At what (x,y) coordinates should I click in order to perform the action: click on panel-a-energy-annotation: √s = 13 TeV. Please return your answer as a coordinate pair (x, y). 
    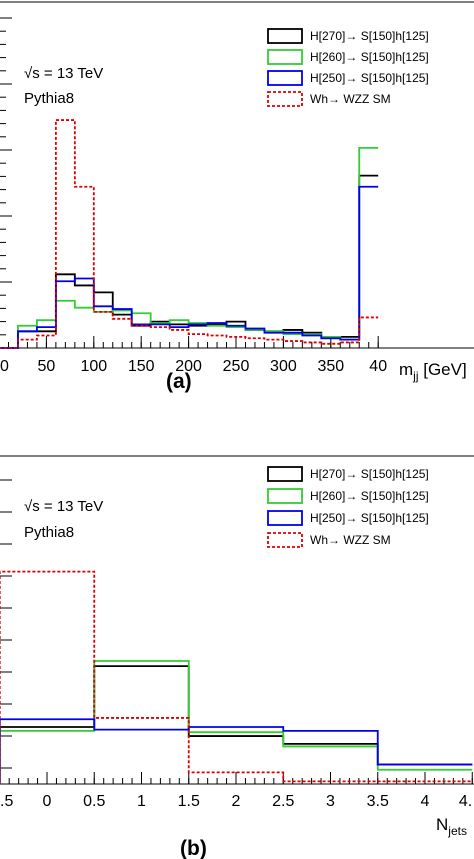
    Looking at the image, I should click on (63, 73).